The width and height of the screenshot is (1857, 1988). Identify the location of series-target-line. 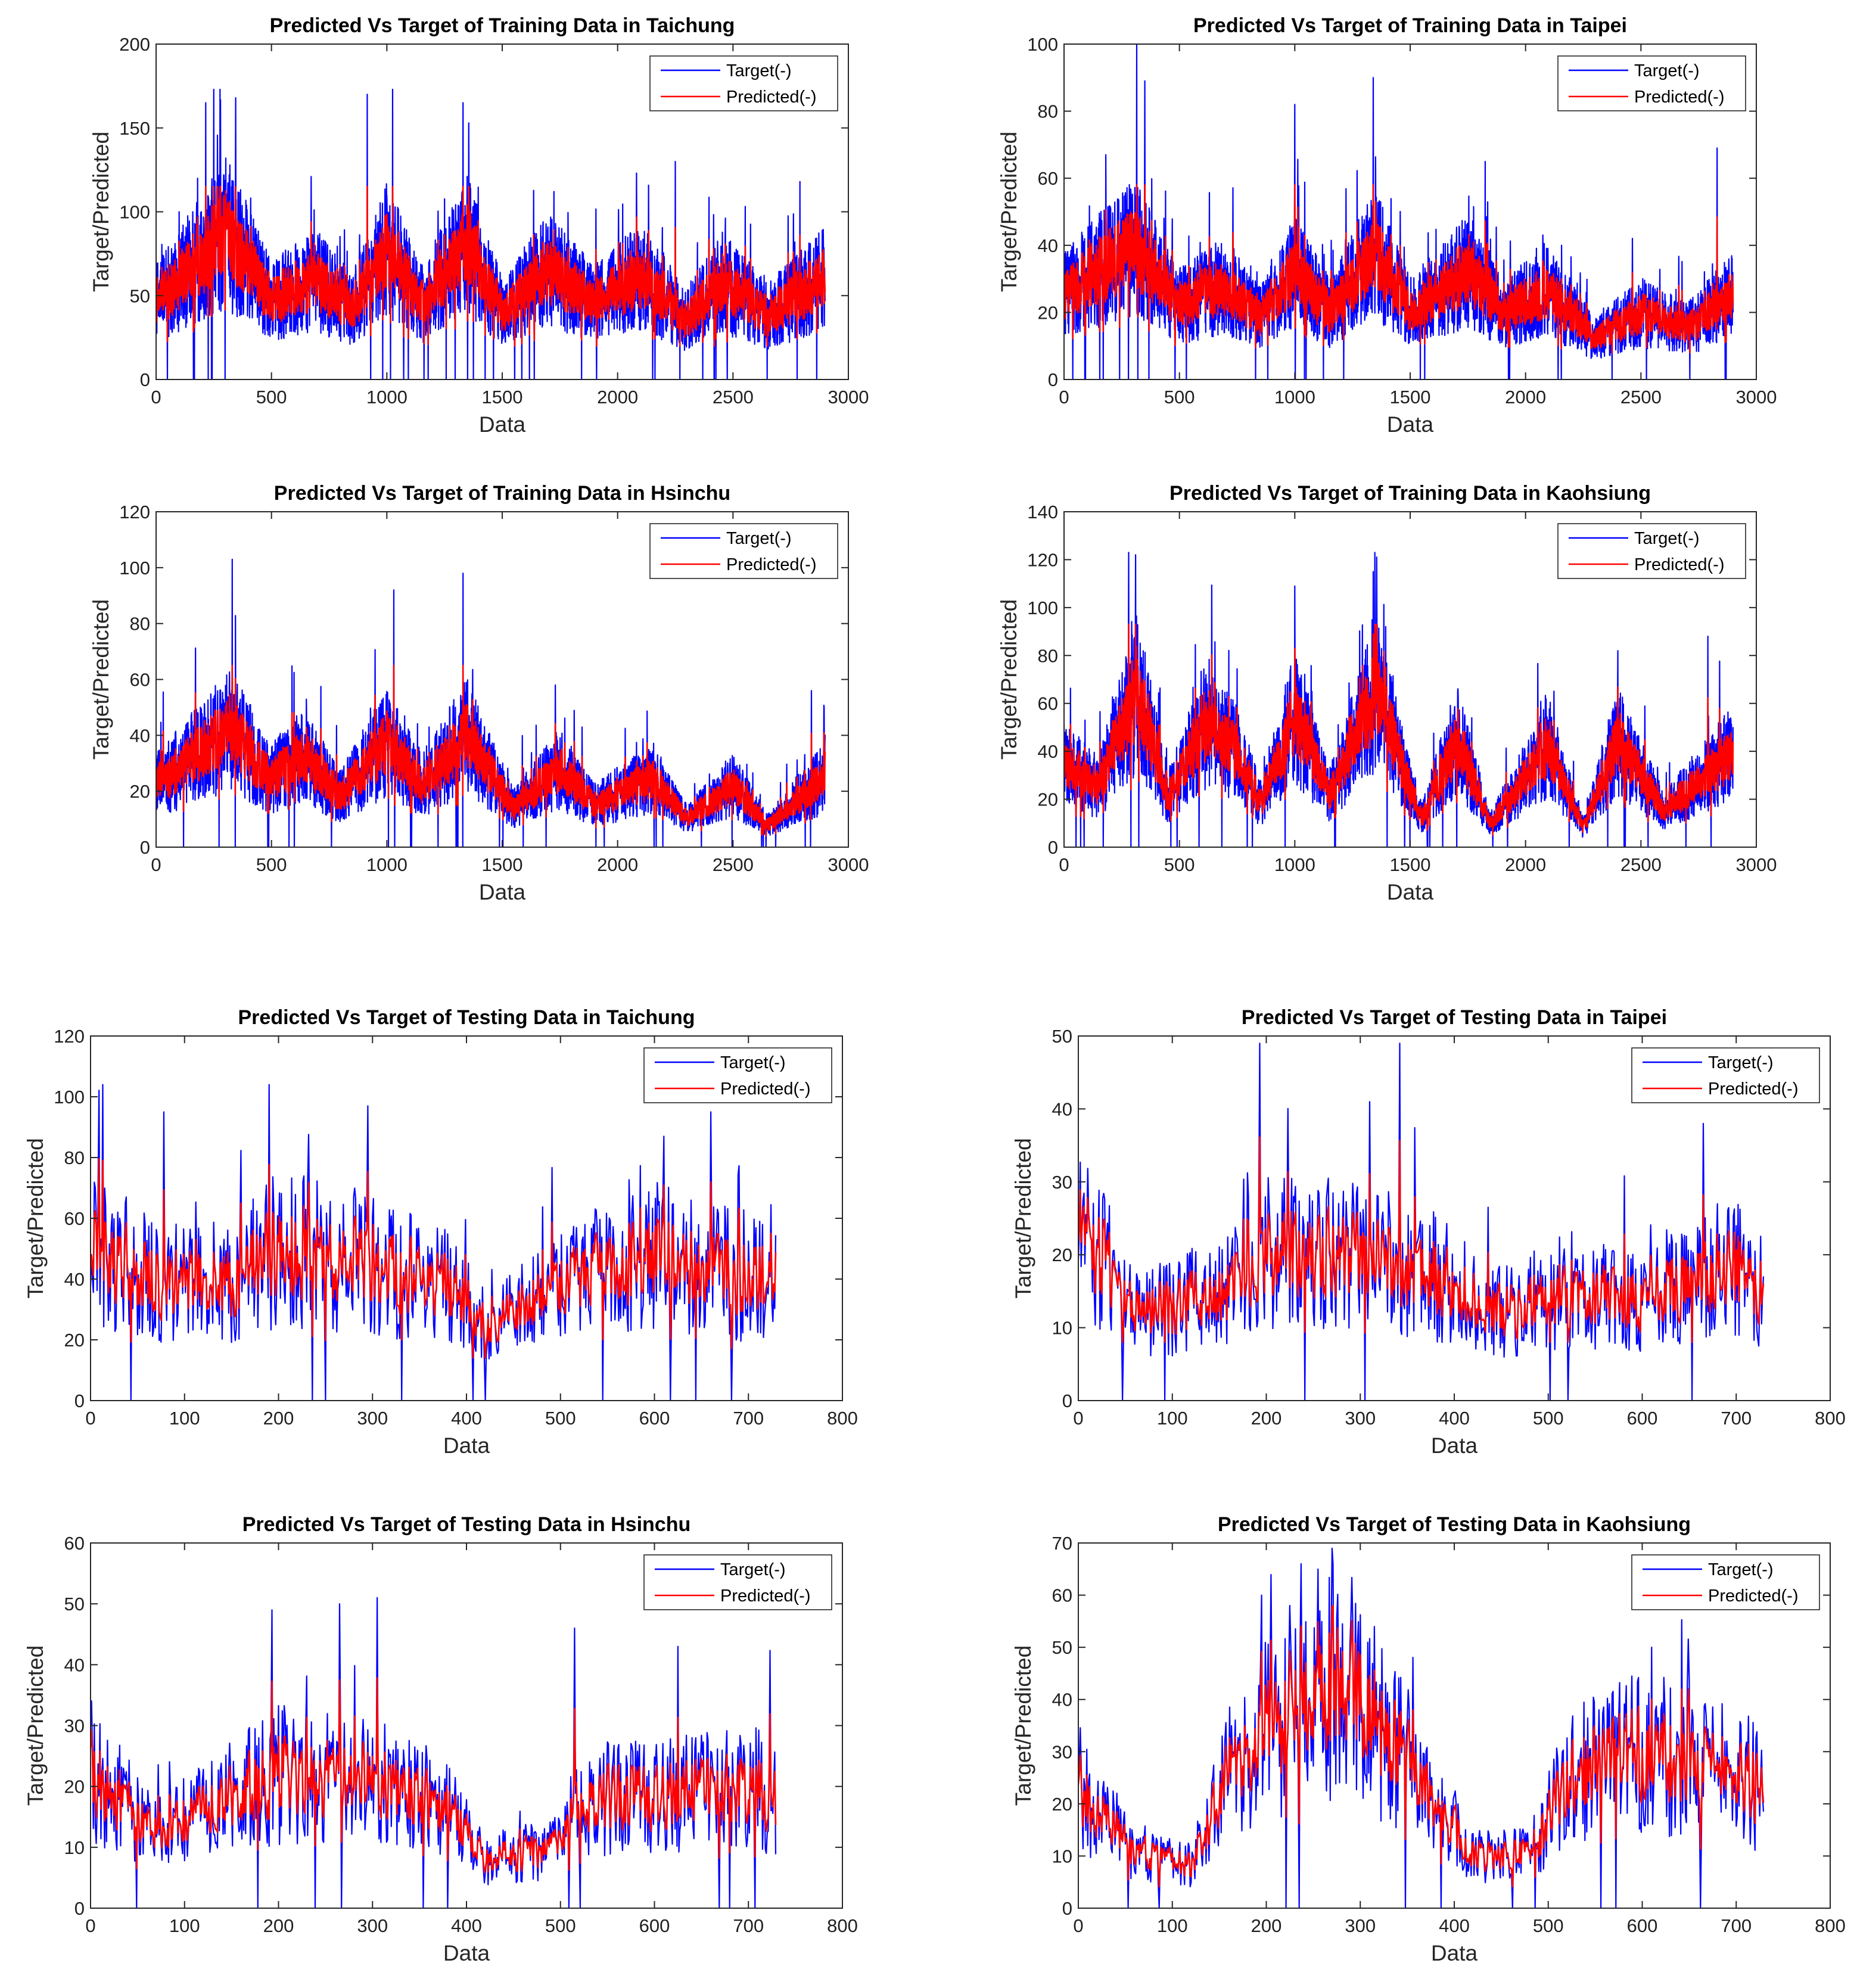
(1399, 699).